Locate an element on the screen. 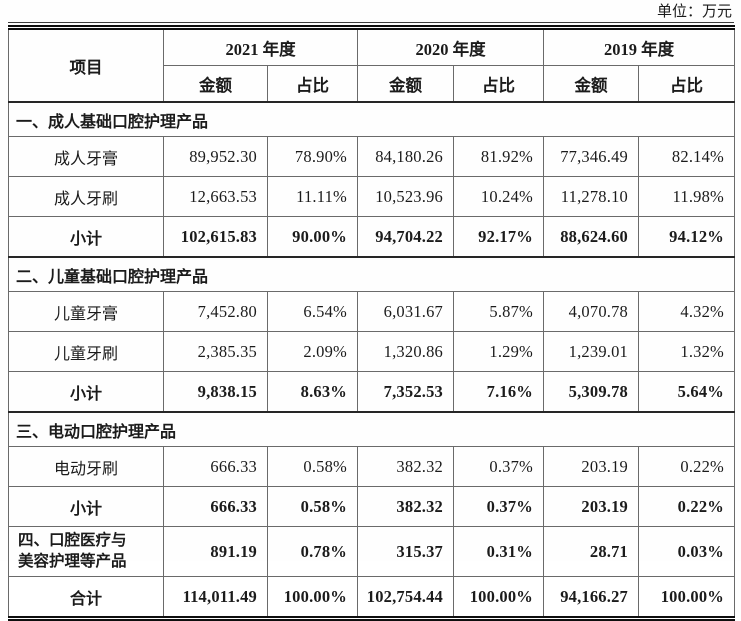 This screenshot has height=621, width=741. header-year-2020: 2020 年度 is located at coordinates (450, 46).